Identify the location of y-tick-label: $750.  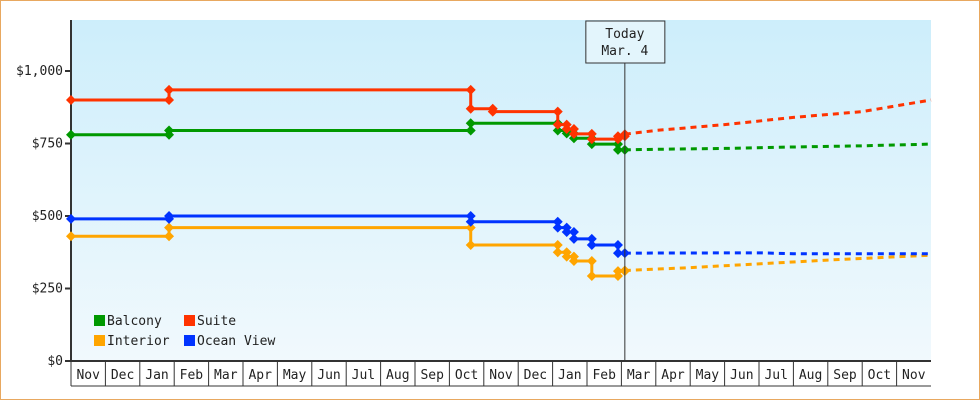
(47, 144).